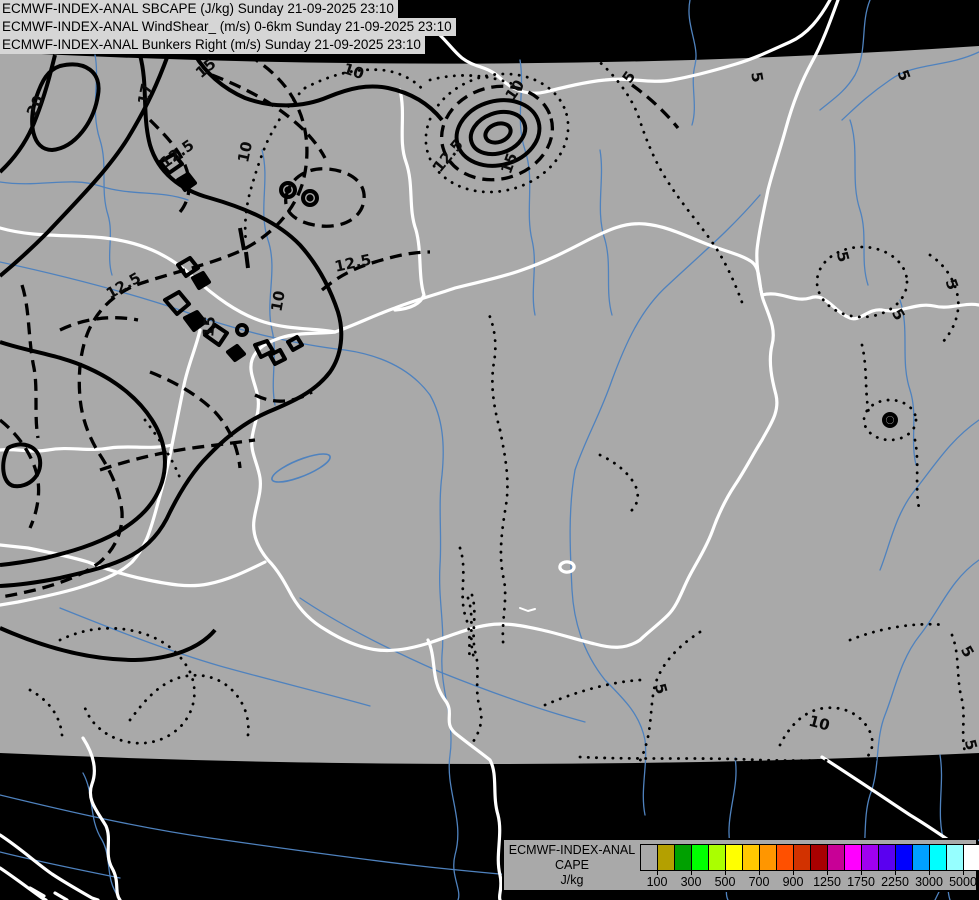 This screenshot has height=900, width=979. I want to click on border-croatia-north, so click(133, 565).